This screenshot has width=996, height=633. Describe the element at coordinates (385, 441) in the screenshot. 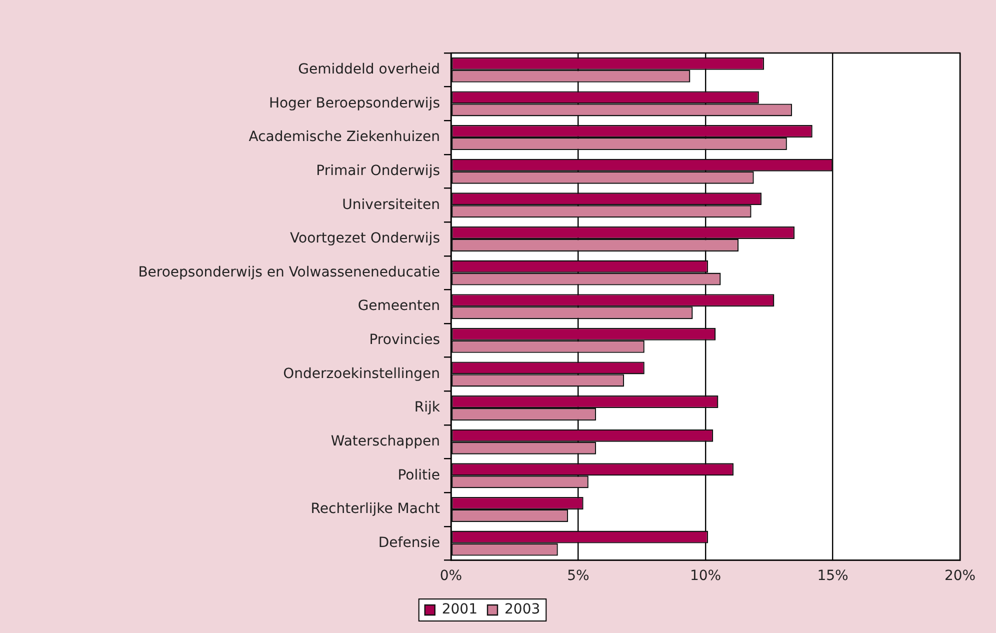

I see `y-tick-label: Waterschappen` at that location.